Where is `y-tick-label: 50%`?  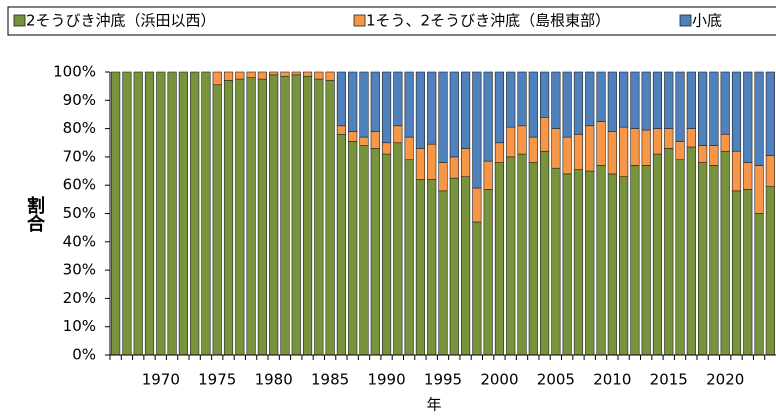 y-tick-label: 50% is located at coordinates (79, 213).